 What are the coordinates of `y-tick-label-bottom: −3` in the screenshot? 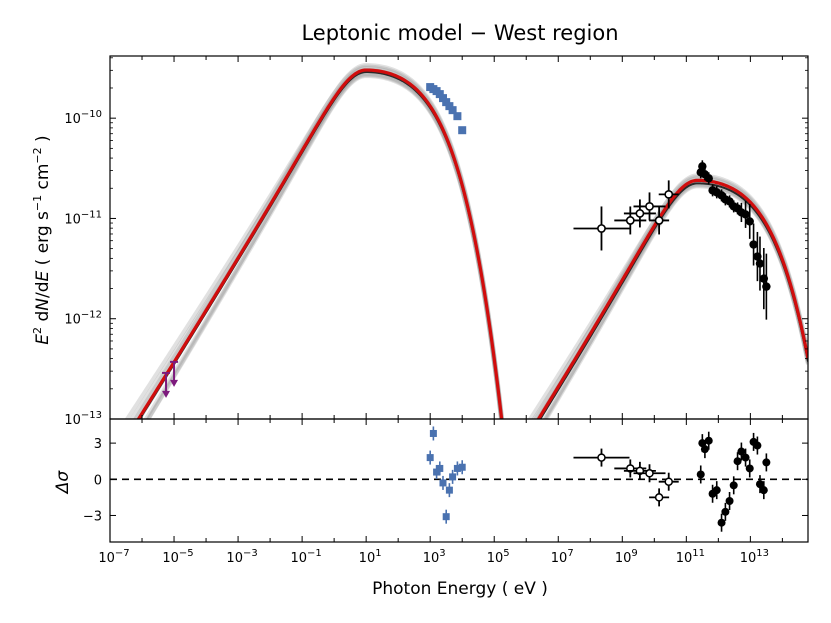 It's located at (92, 516).